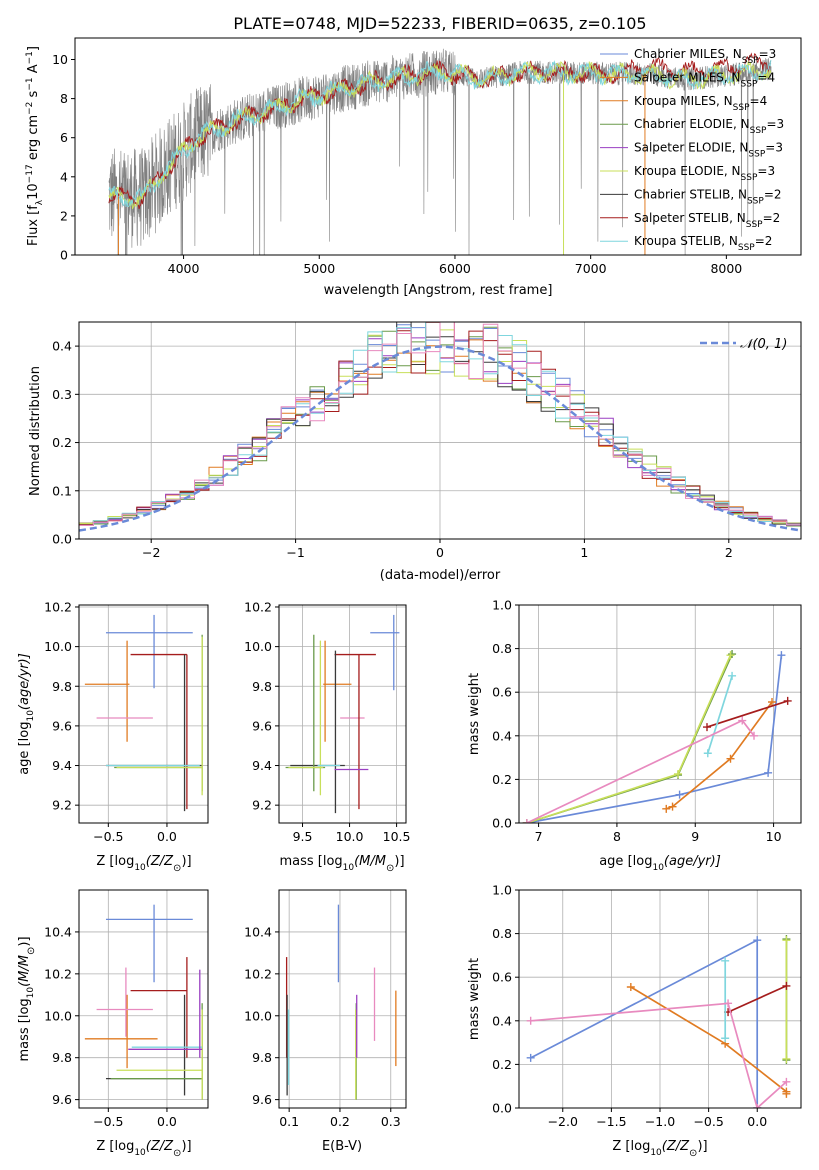 The width and height of the screenshot is (819, 1170). What do you see at coordinates (64, 137) in the screenshot?
I see `y-tick-label: 6` at bounding box center [64, 137].